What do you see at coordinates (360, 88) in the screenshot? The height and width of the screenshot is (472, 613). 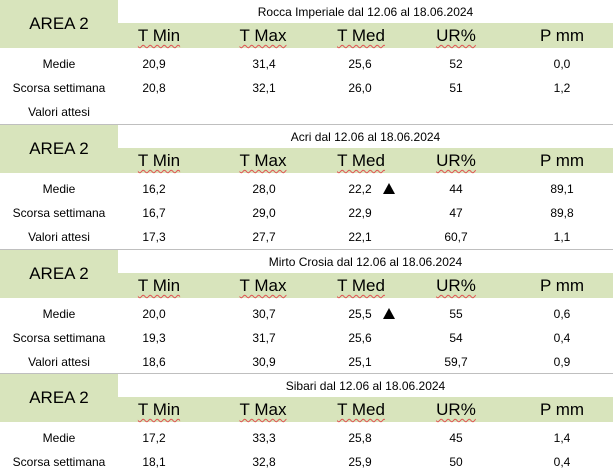 I see `table-cell: 26,0` at bounding box center [360, 88].